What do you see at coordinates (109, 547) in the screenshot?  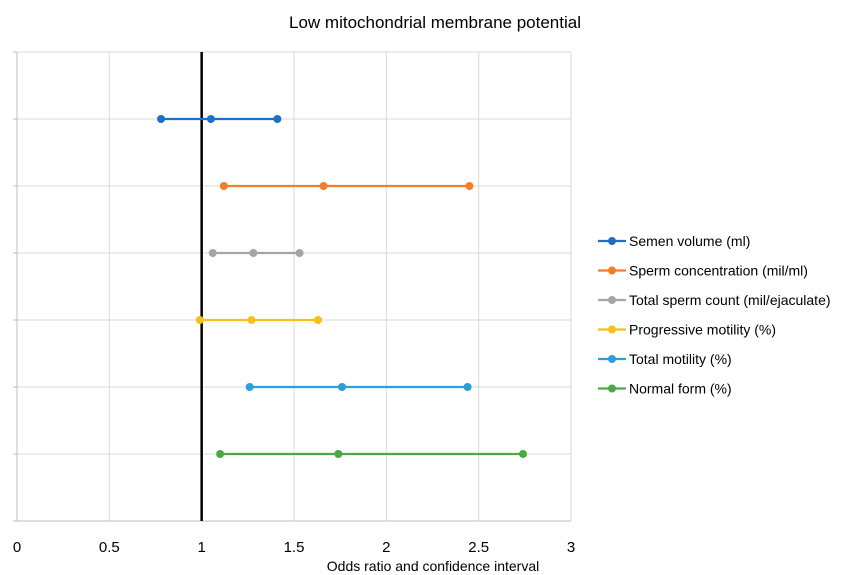 I see `x-tick-label: 0.5` at bounding box center [109, 547].